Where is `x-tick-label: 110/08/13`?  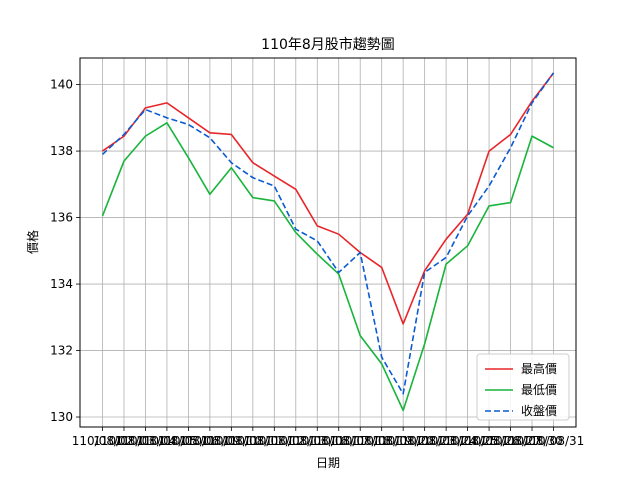
x-tick-label: 110/08/13 is located at coordinates (296, 441).